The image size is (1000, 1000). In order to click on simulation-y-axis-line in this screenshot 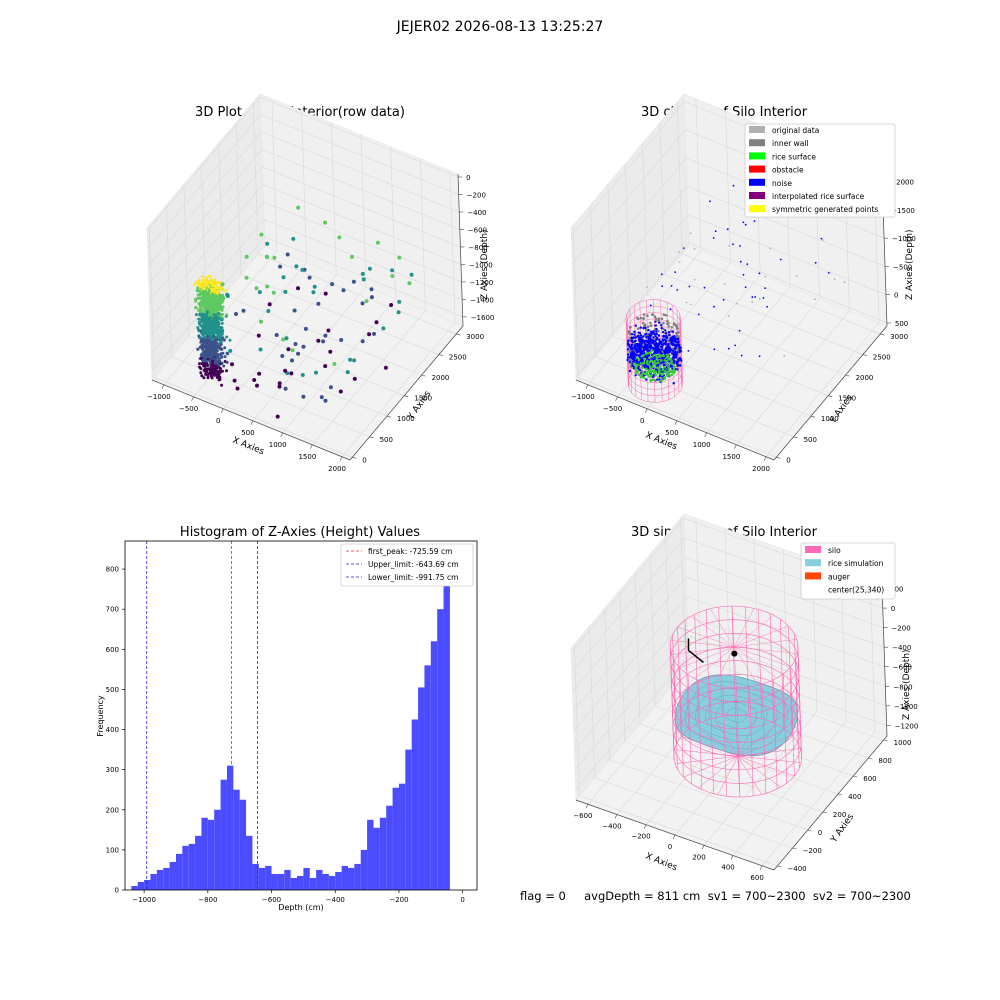, I will do `click(830, 803)`.